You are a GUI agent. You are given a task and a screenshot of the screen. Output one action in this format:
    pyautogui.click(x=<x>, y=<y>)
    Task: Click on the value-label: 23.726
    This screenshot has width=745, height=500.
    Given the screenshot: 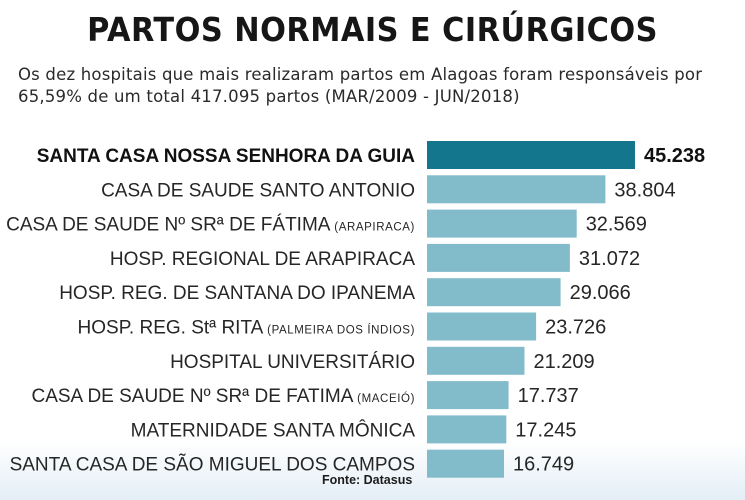 What is the action you would take?
    pyautogui.click(x=575, y=328)
    